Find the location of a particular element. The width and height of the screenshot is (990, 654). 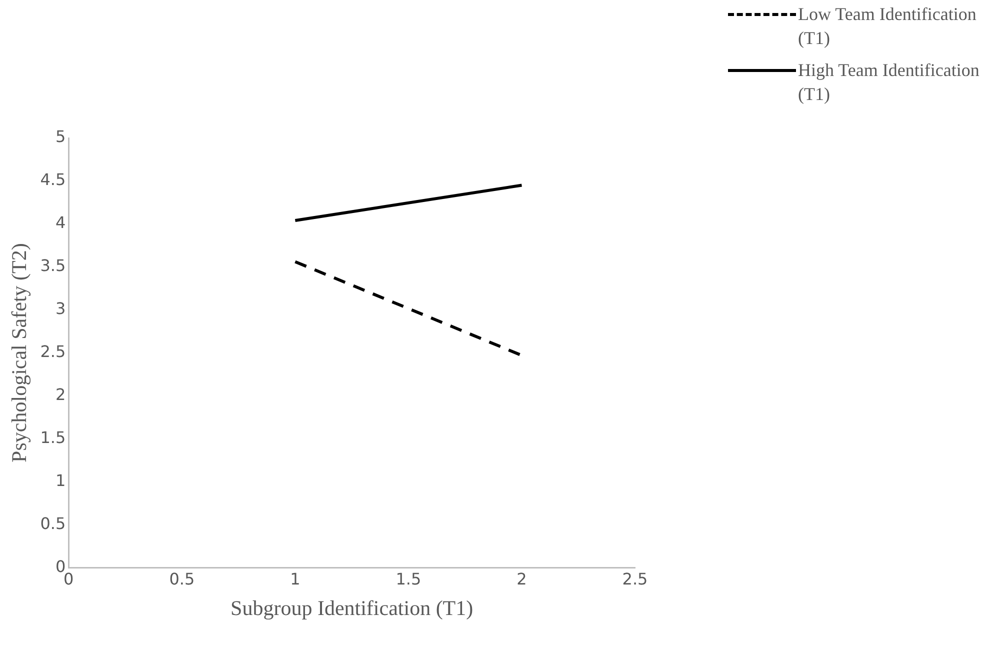

legend-label: High Team Identification (T1) is located at coordinates (889, 82).